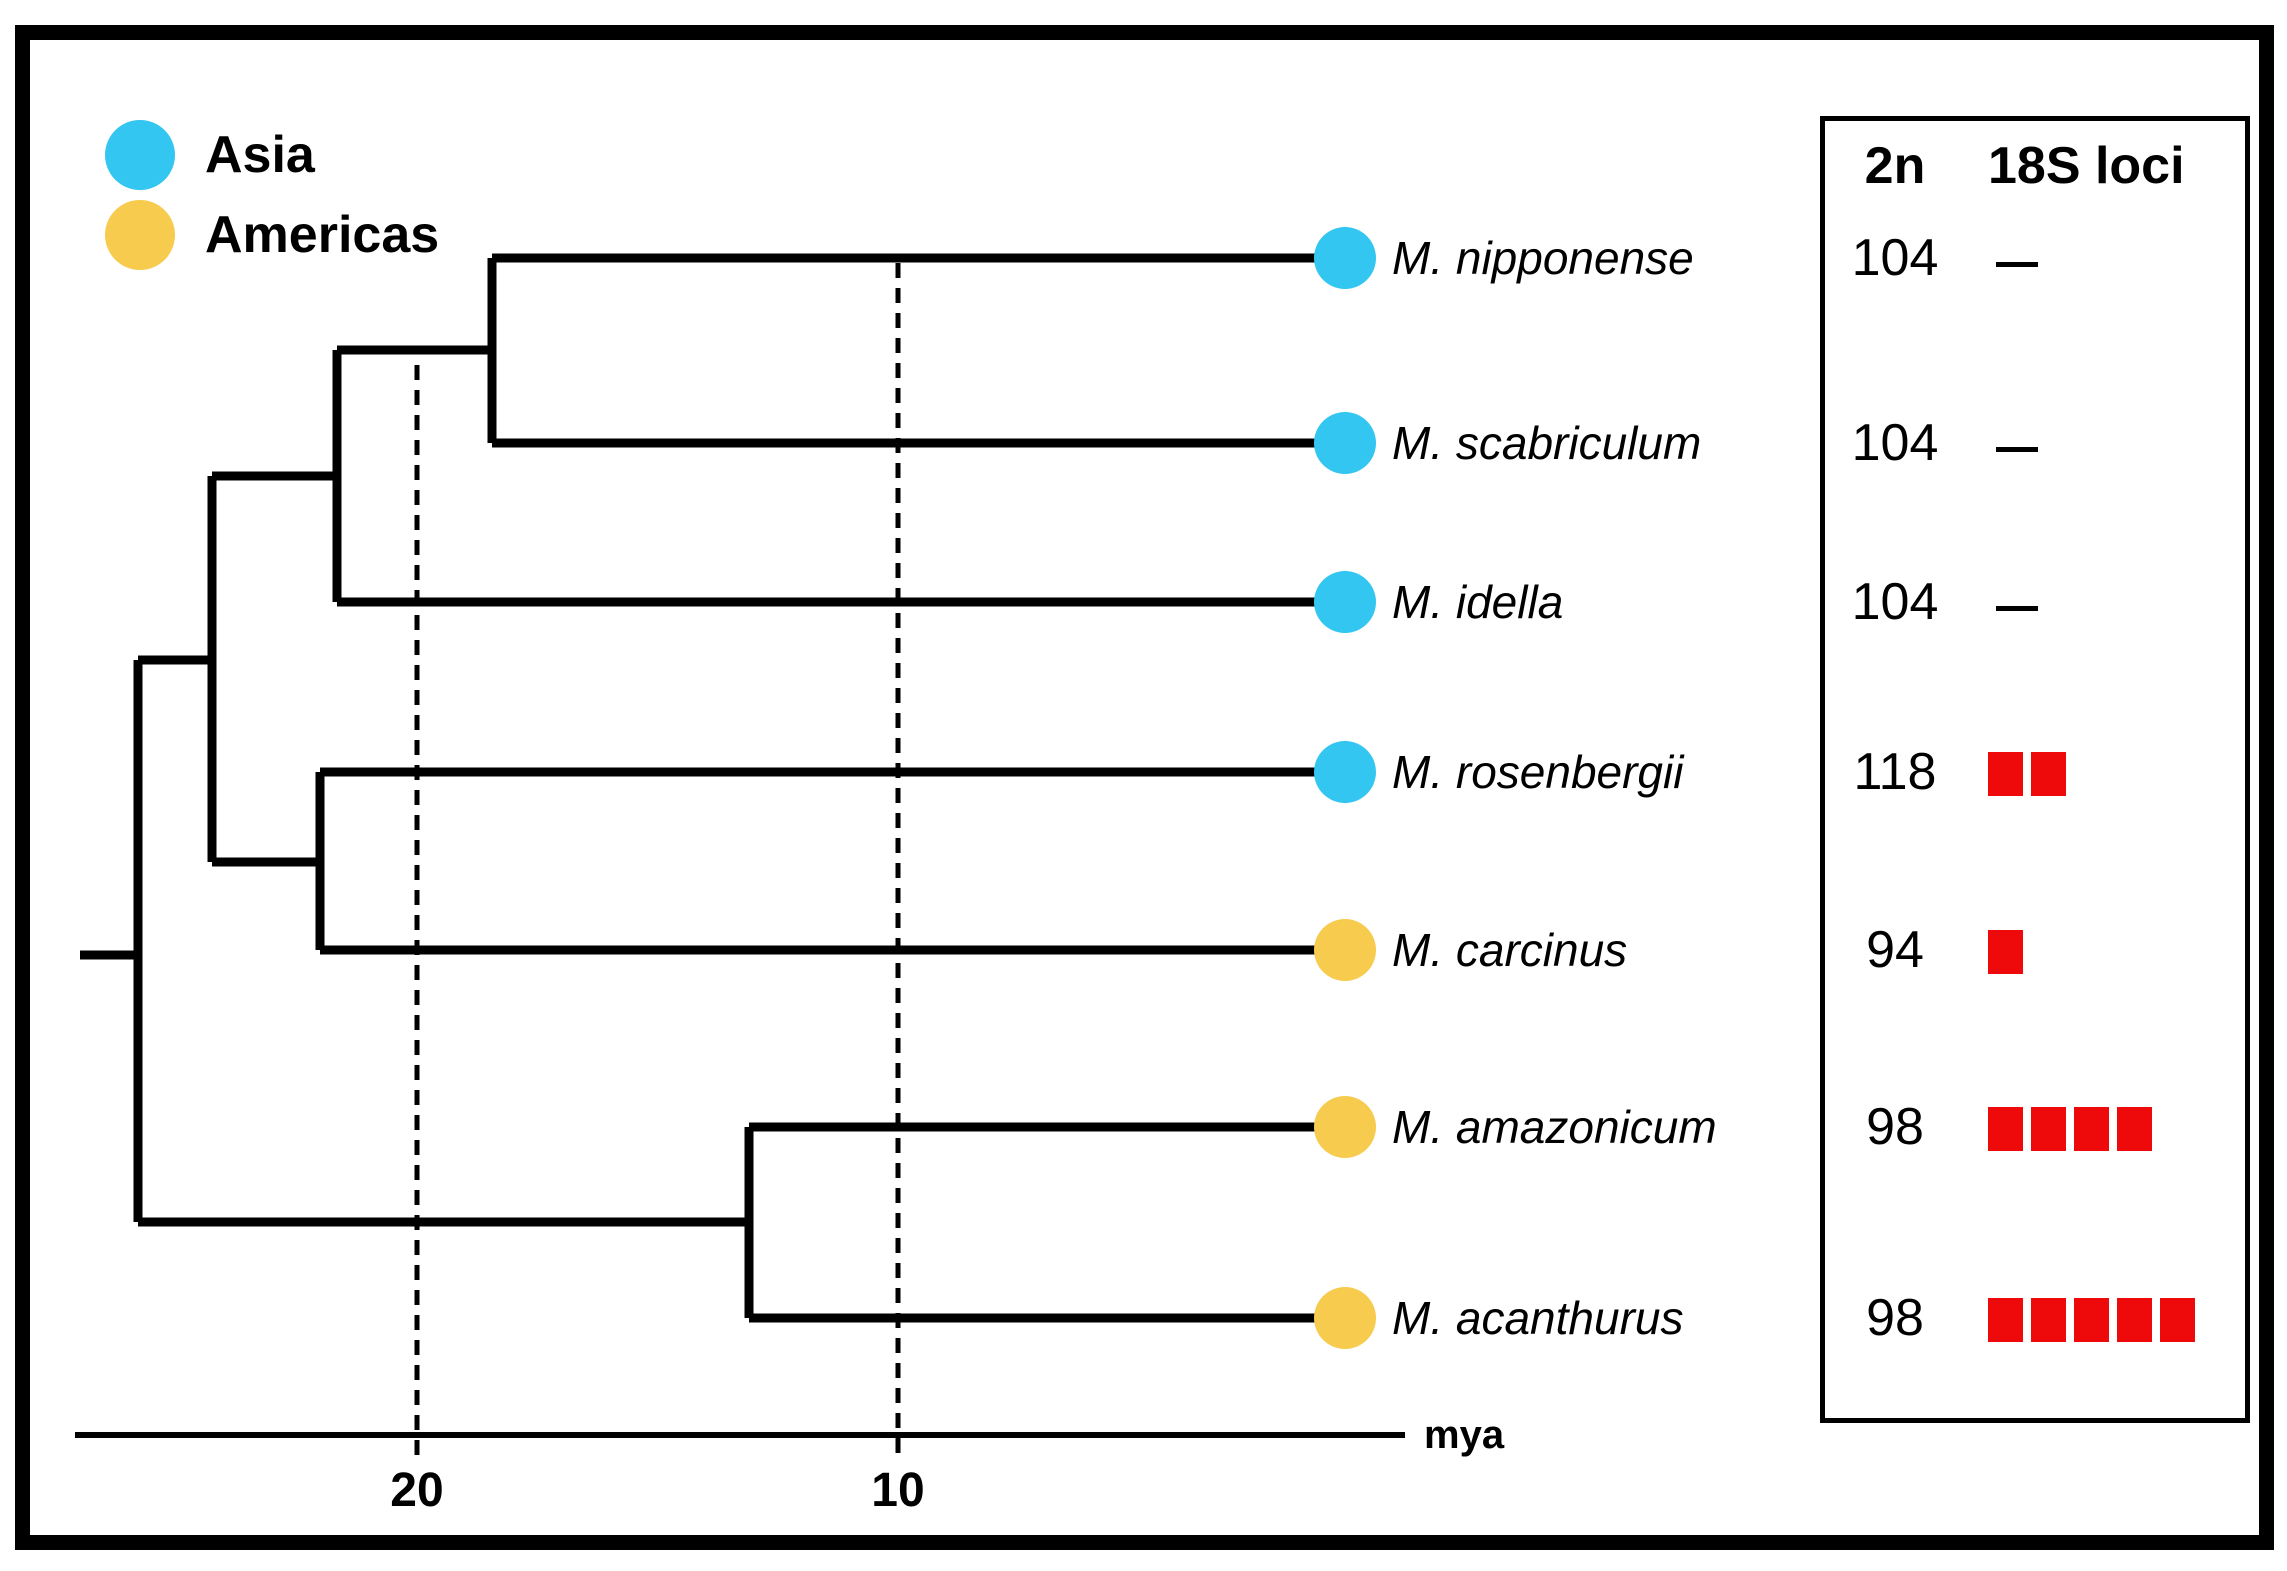  I want to click on species-label: M. acanthurus, so click(1538, 1318).